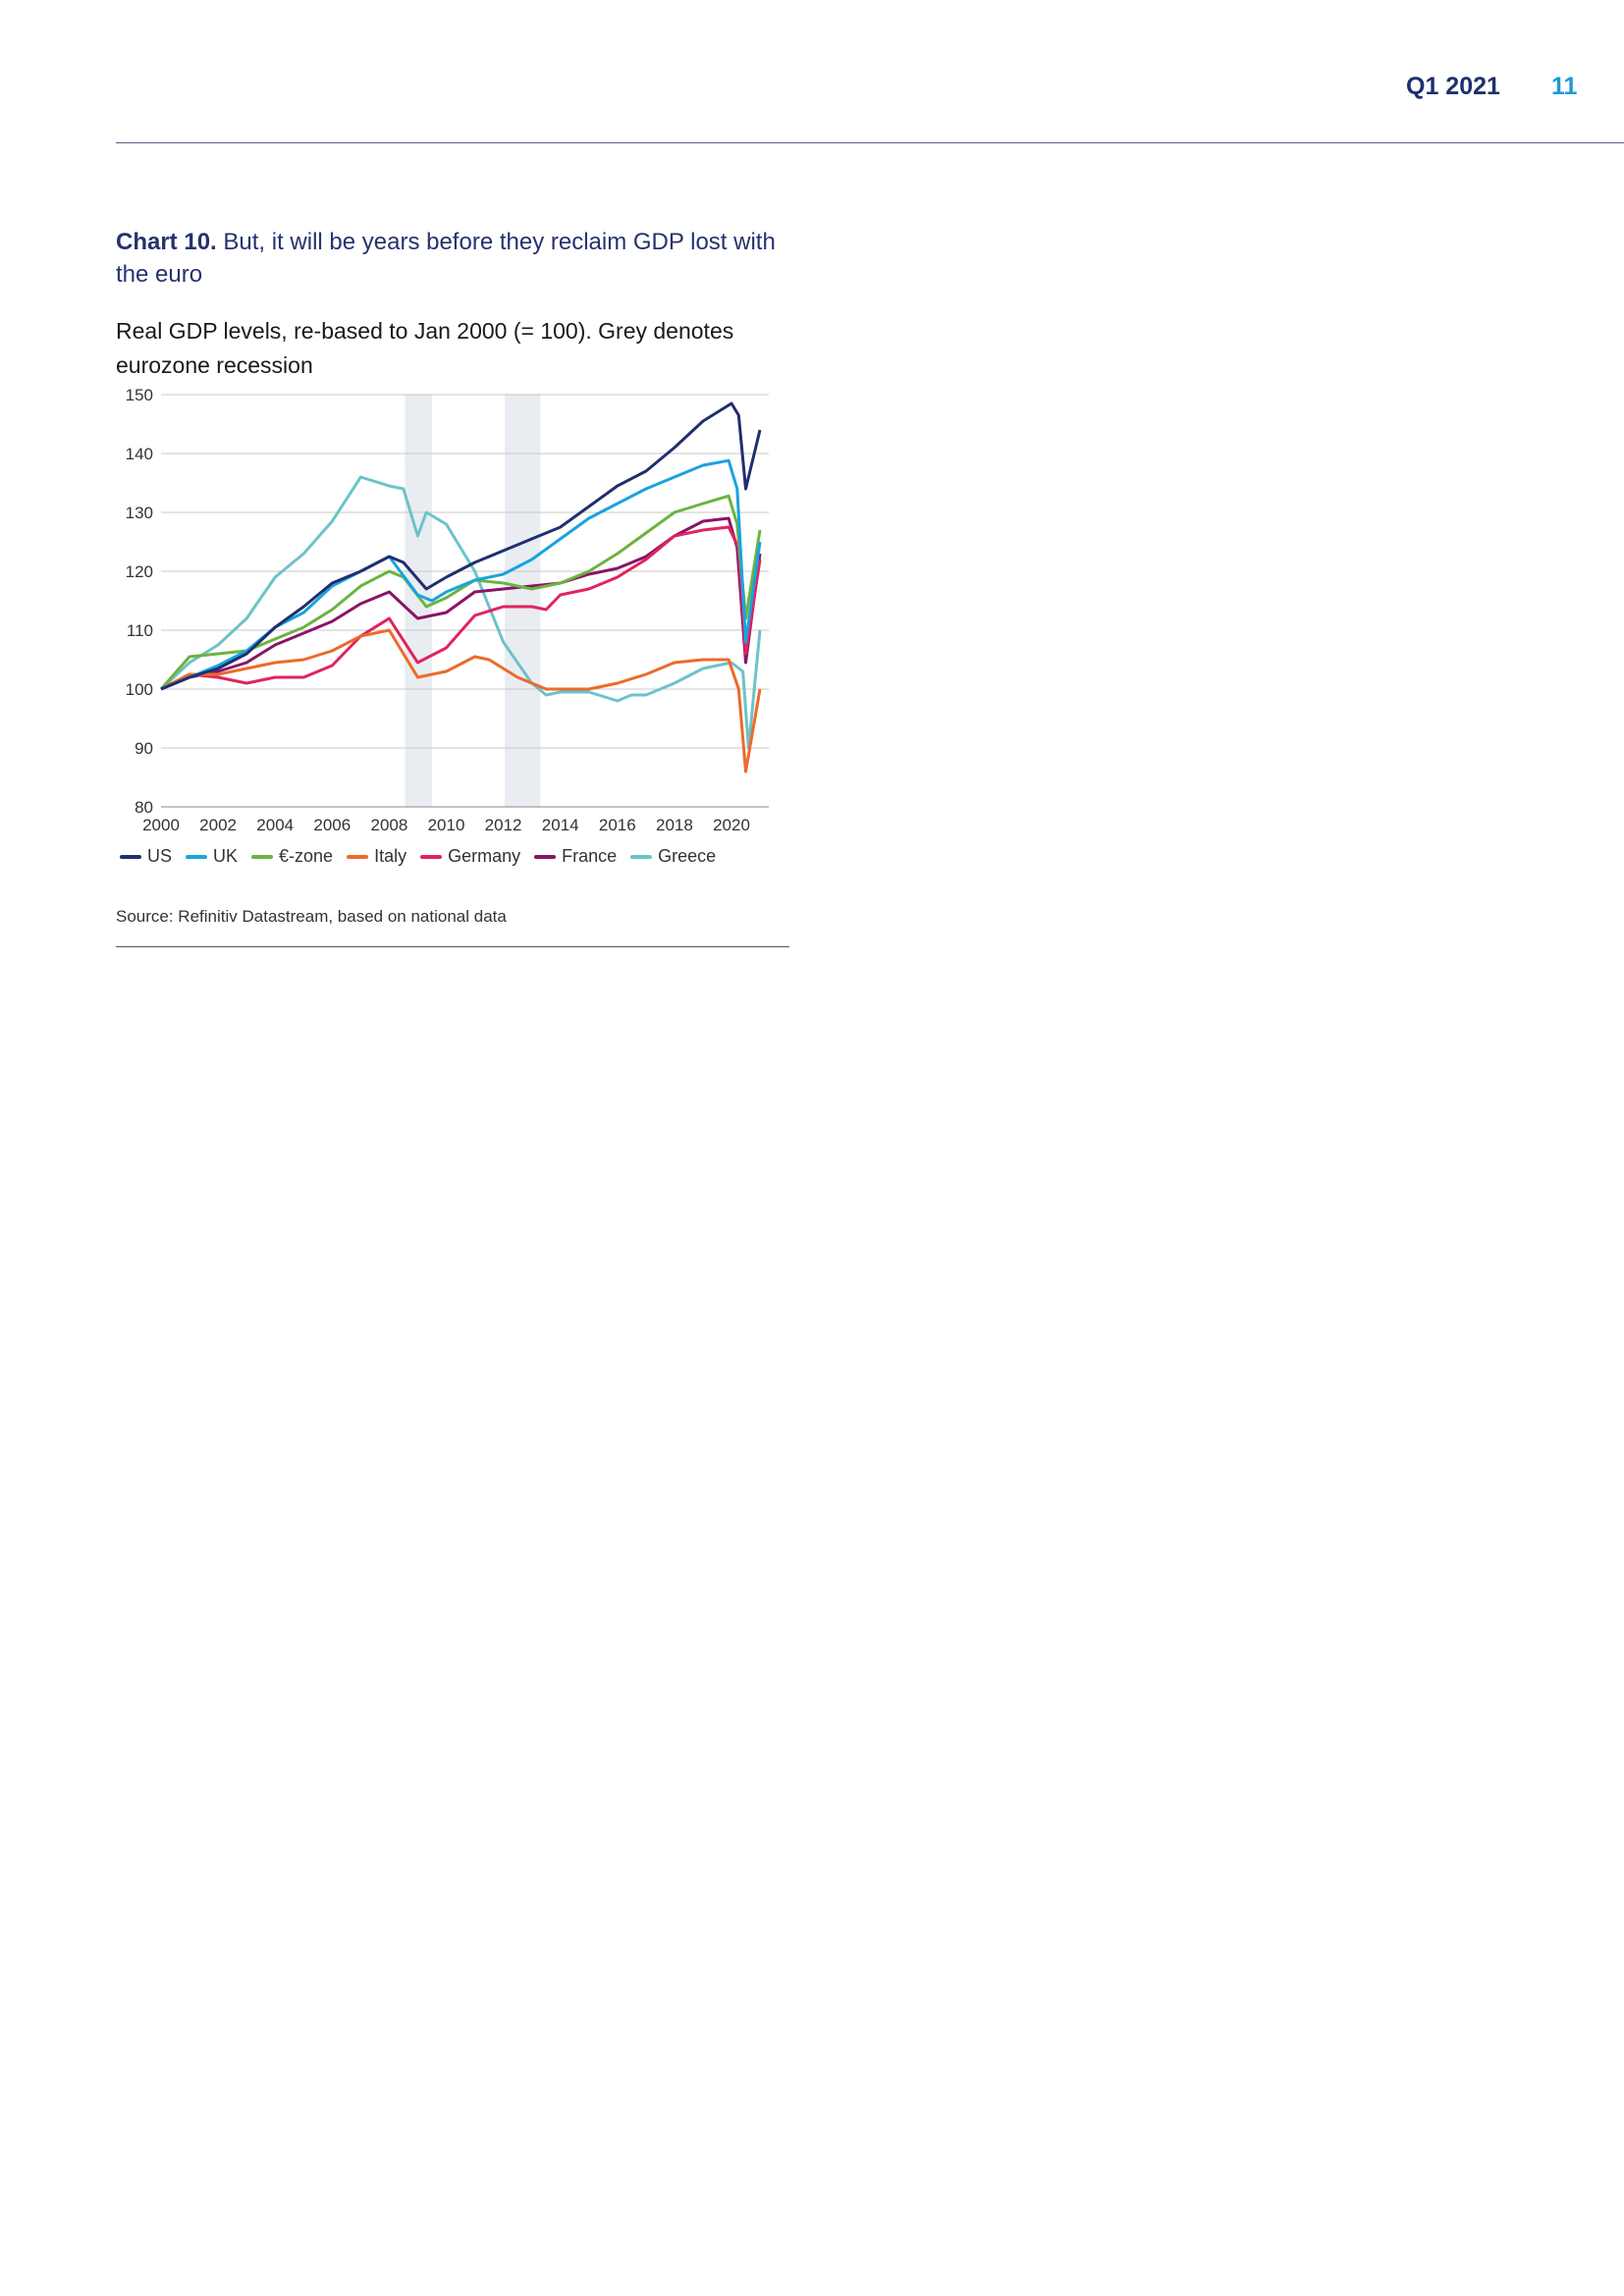 Image resolution: width=1624 pixels, height=2296 pixels. I want to click on x-tick-label: 2004, so click(275, 825).